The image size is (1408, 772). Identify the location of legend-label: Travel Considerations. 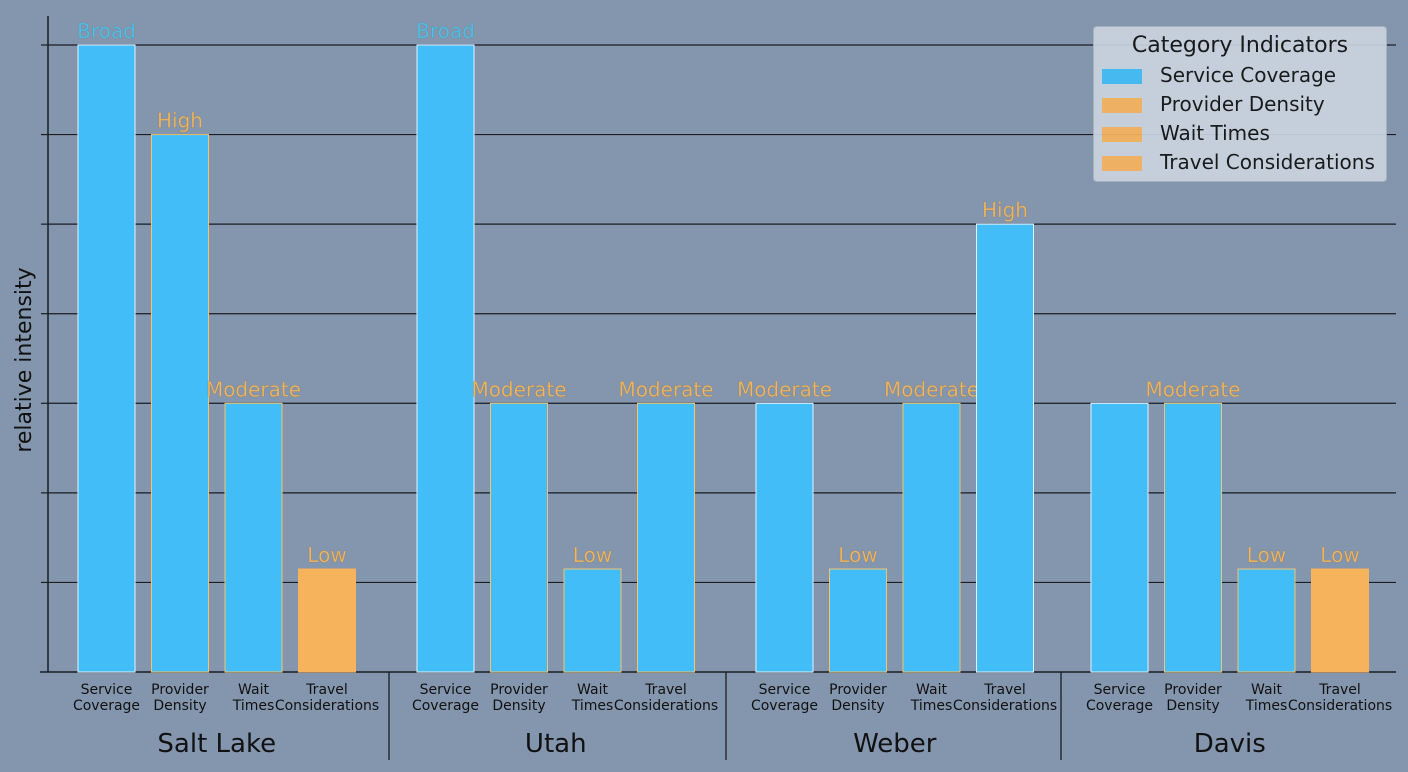
(1267, 162).